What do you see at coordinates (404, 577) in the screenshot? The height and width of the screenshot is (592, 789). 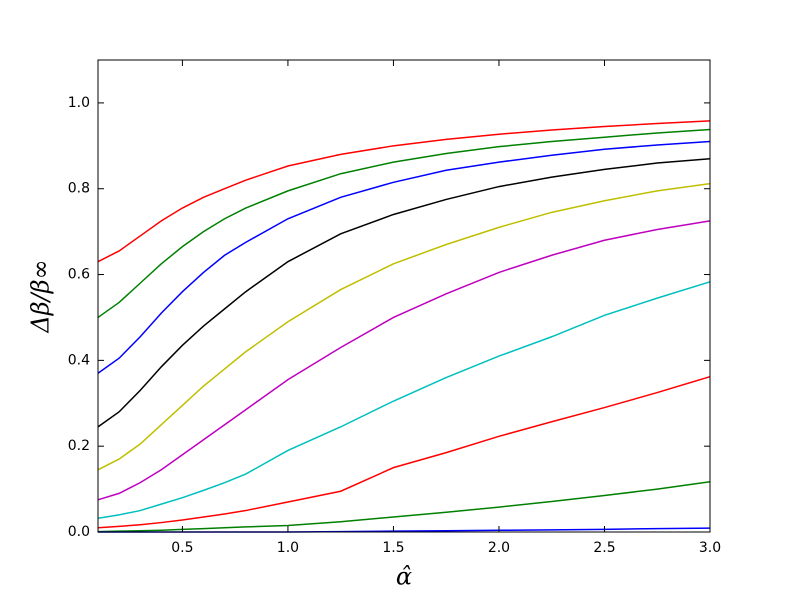 I see `x-axis-label: α̂` at bounding box center [404, 577].